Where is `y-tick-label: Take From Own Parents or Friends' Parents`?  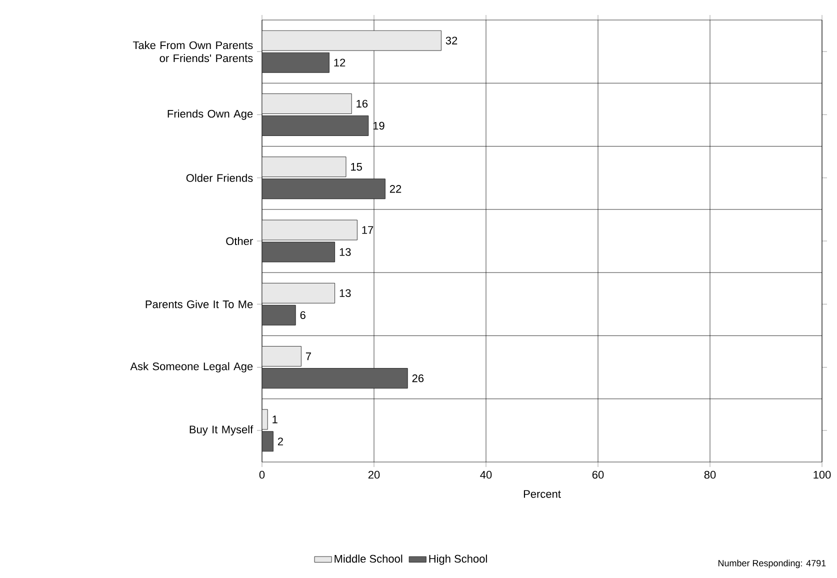 y-tick-label: Take From Own Parents or Friends' Parents is located at coordinates (192, 51).